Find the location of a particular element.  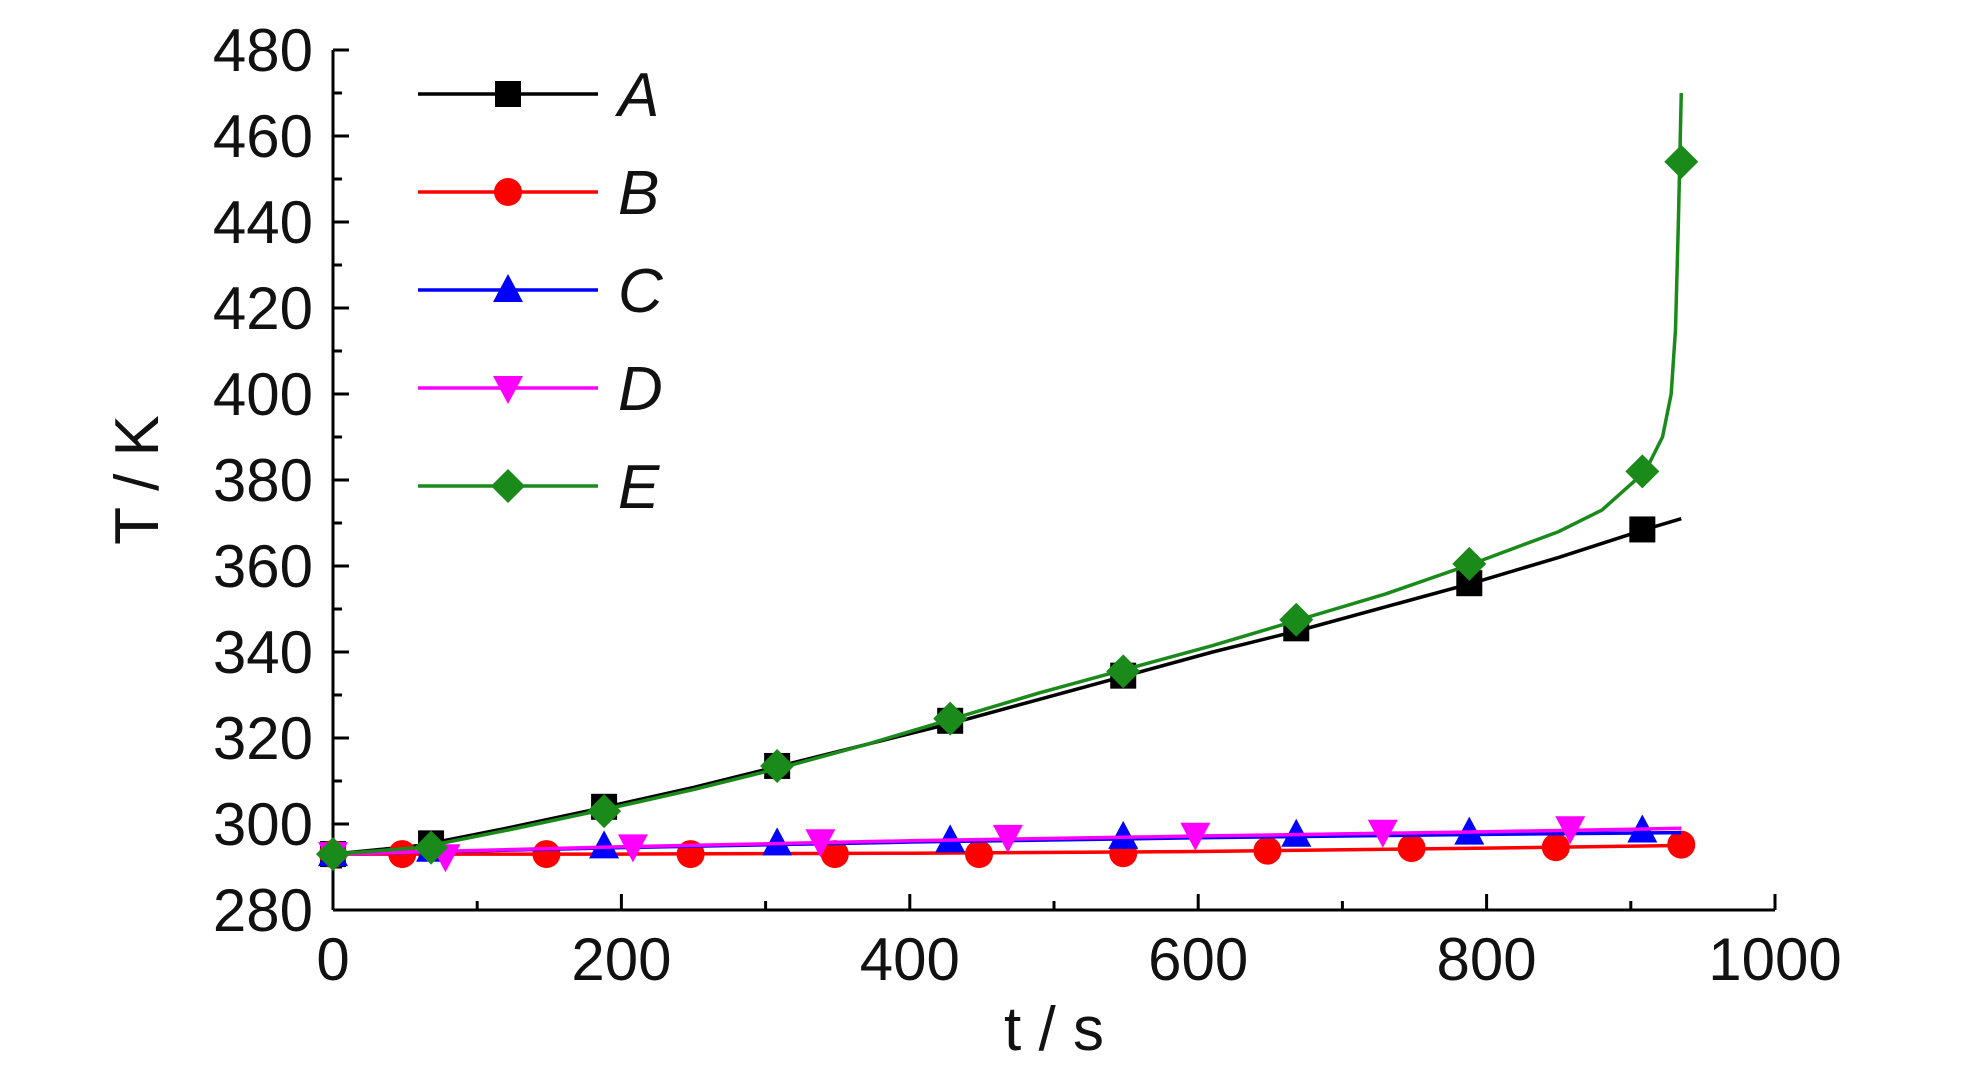

x-axis-title: t / s is located at coordinates (1054, 1029).